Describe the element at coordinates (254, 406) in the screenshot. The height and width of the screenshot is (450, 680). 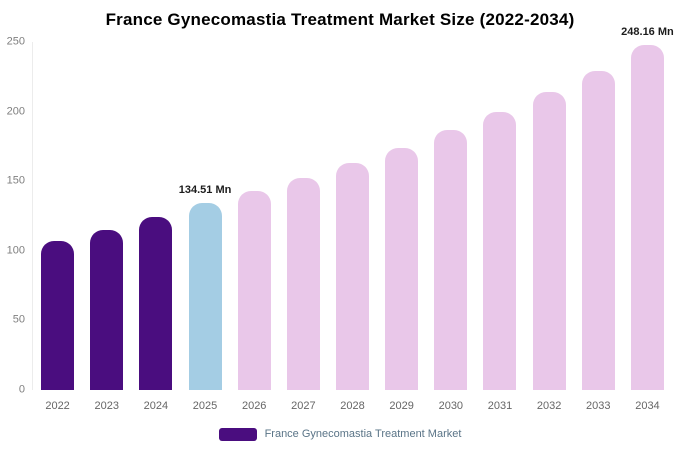
I see `x-tick-label: 2026` at that location.